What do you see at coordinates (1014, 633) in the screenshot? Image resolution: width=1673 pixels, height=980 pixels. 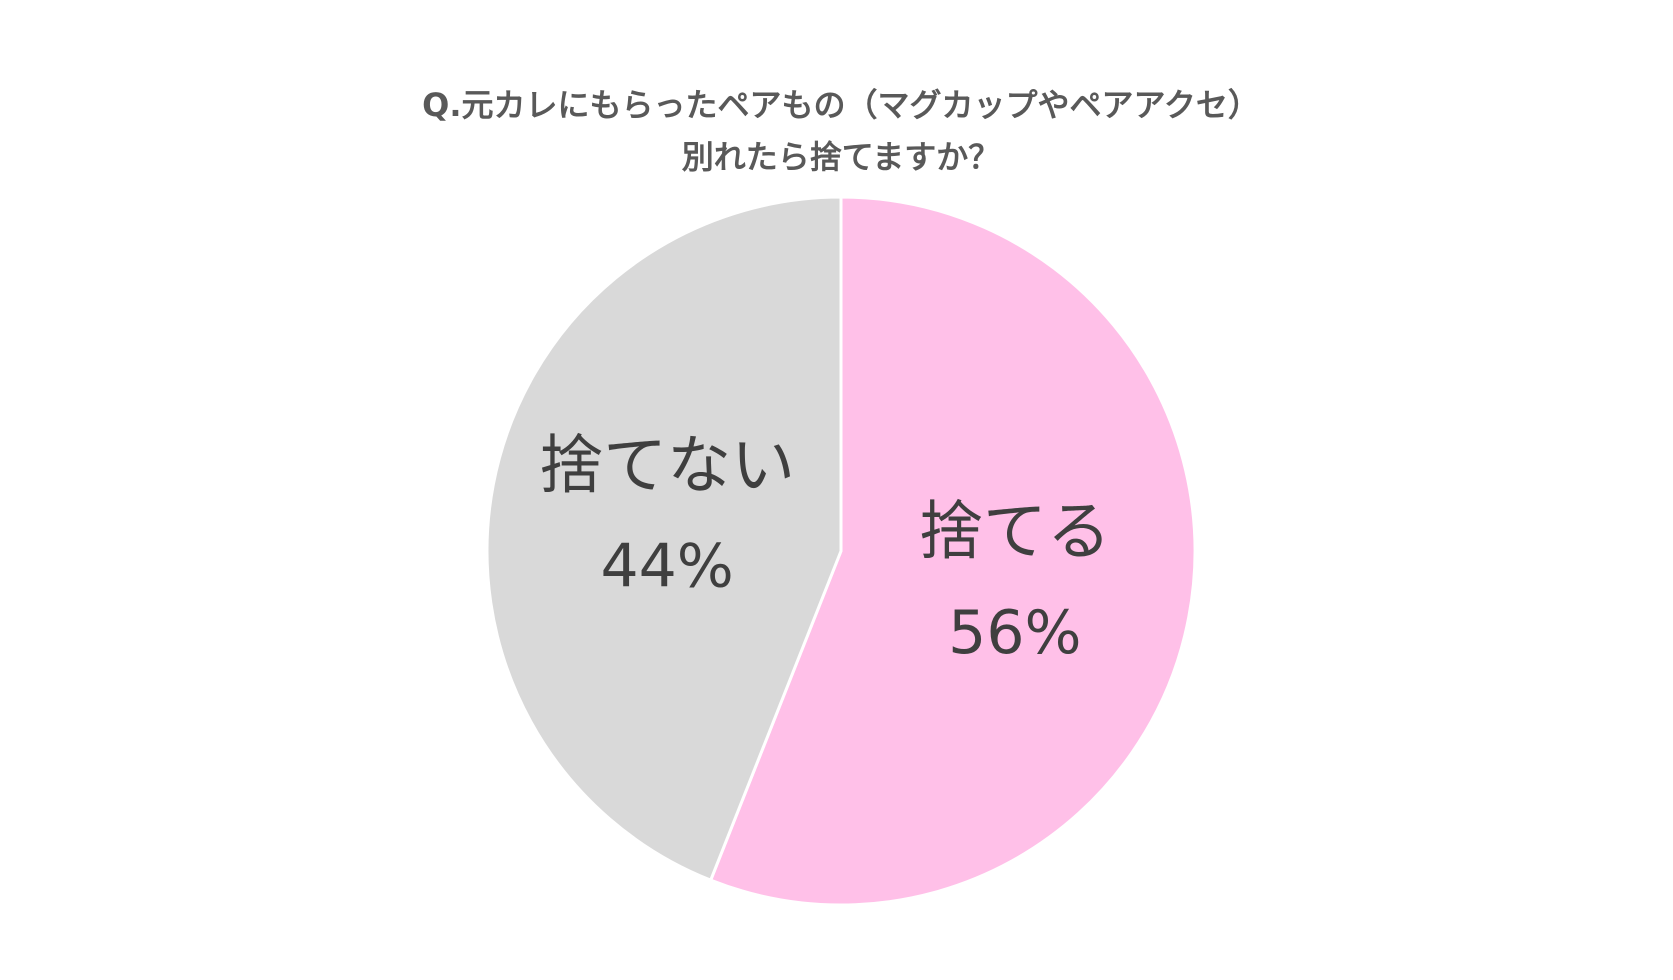 I see `value-label: 56%` at bounding box center [1014, 633].